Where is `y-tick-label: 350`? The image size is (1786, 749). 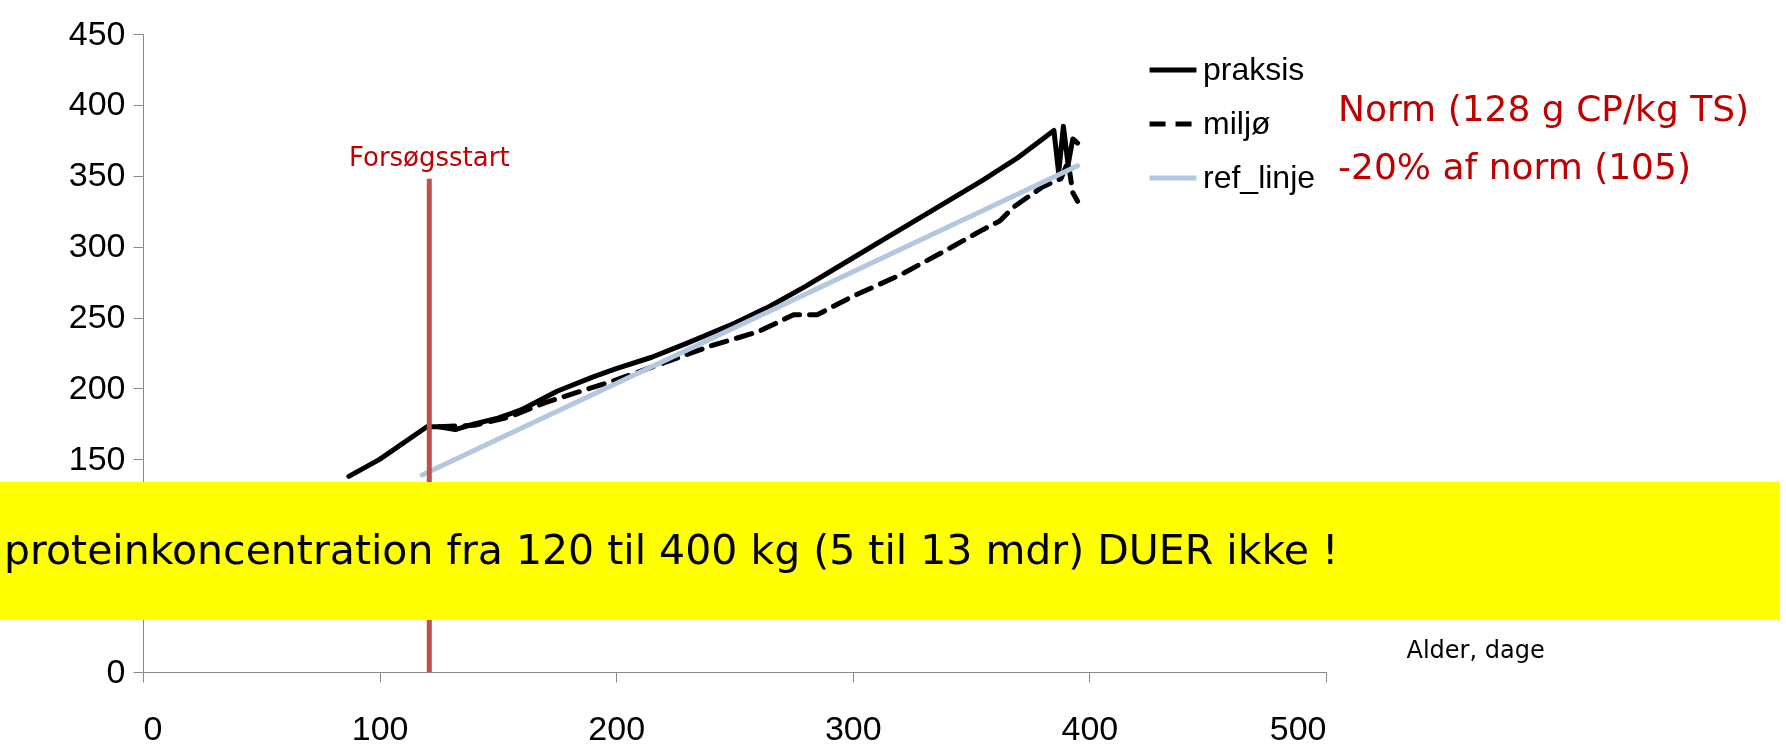 y-tick-label: 350 is located at coordinates (97, 174).